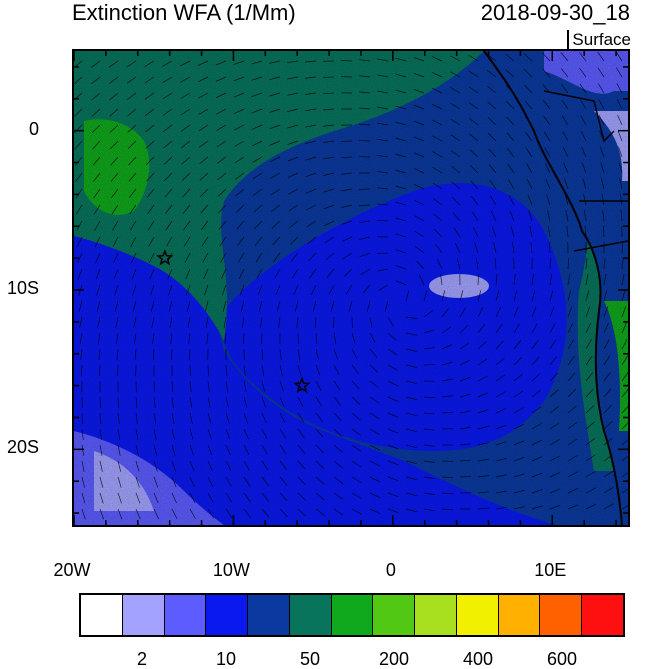 Image resolution: width=650 pixels, height=669 pixels. I want to click on lat-tick-label: 10S, so click(23, 288).